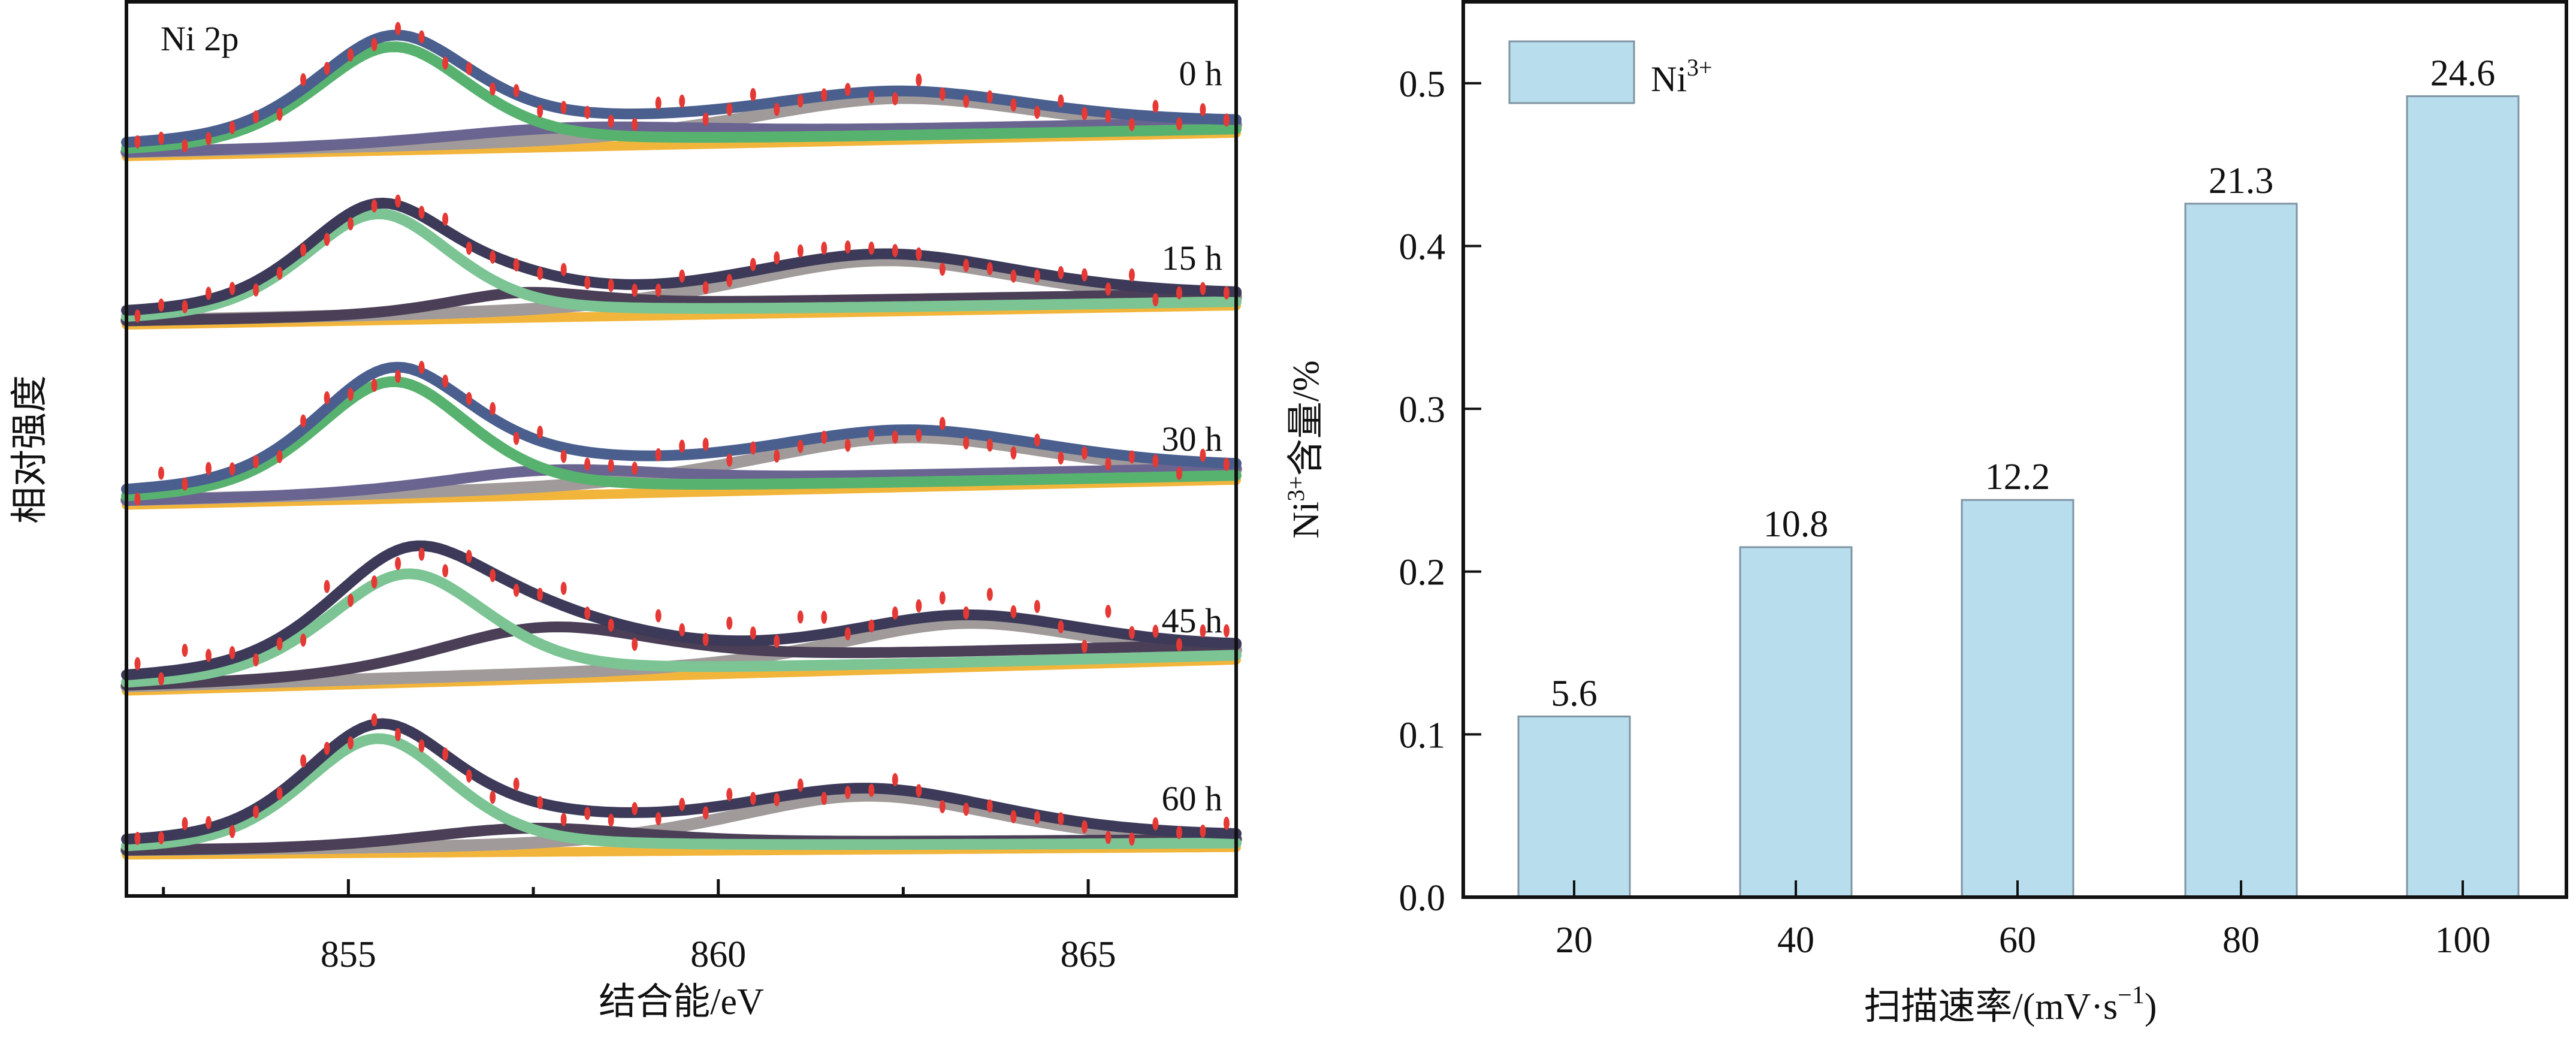 The image size is (2576, 1038). What do you see at coordinates (349, 955) in the screenshot?
I see `x-tick-label: 855` at bounding box center [349, 955].